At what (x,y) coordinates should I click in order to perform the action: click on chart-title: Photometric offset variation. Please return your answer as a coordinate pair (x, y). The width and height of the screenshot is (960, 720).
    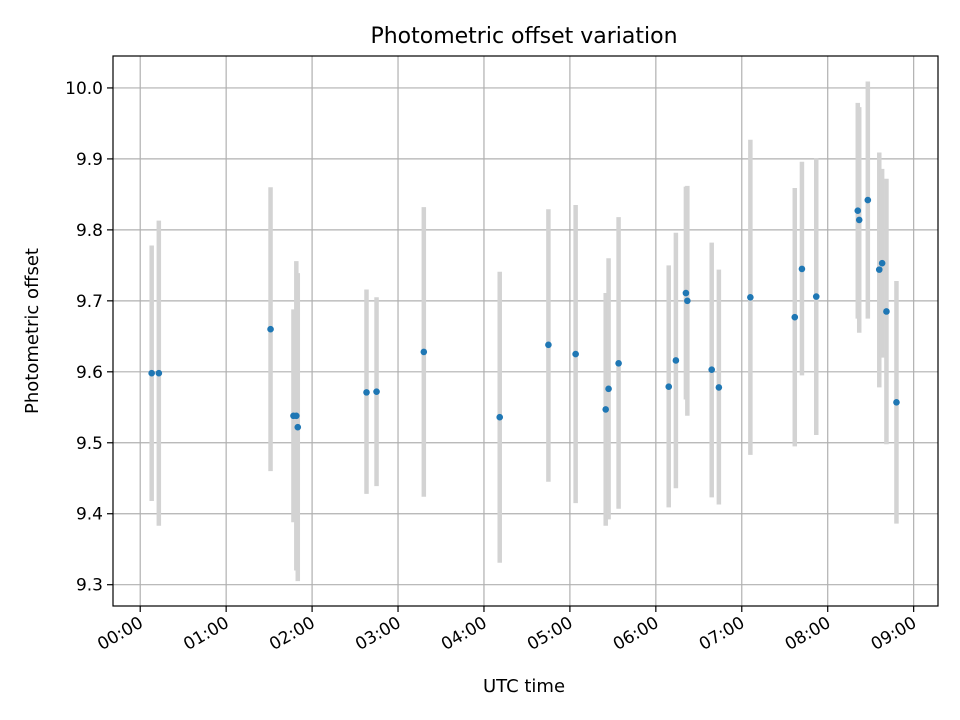
    Looking at the image, I should click on (523, 36).